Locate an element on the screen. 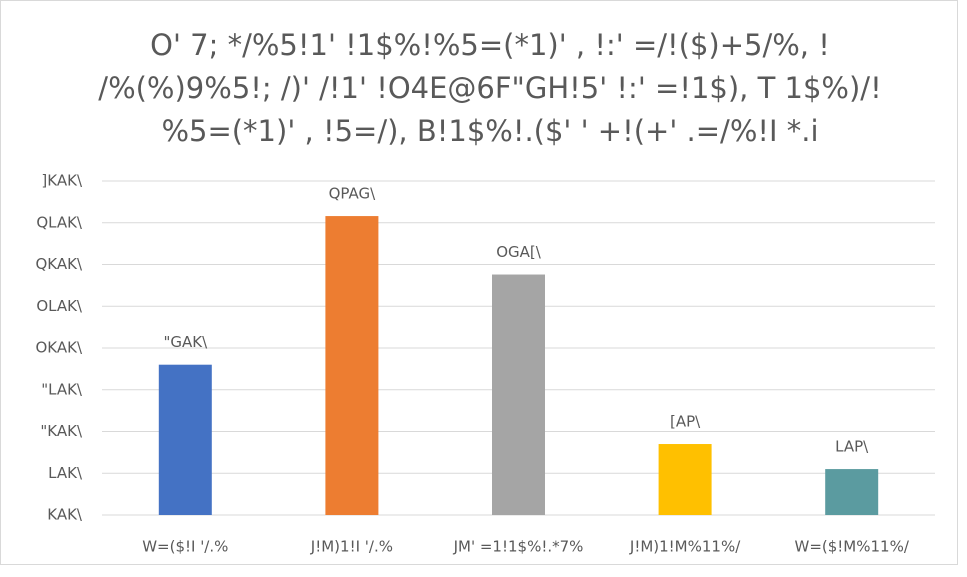 This screenshot has width=967, height=577. data-label: "GAK\ is located at coordinates (185, 342).